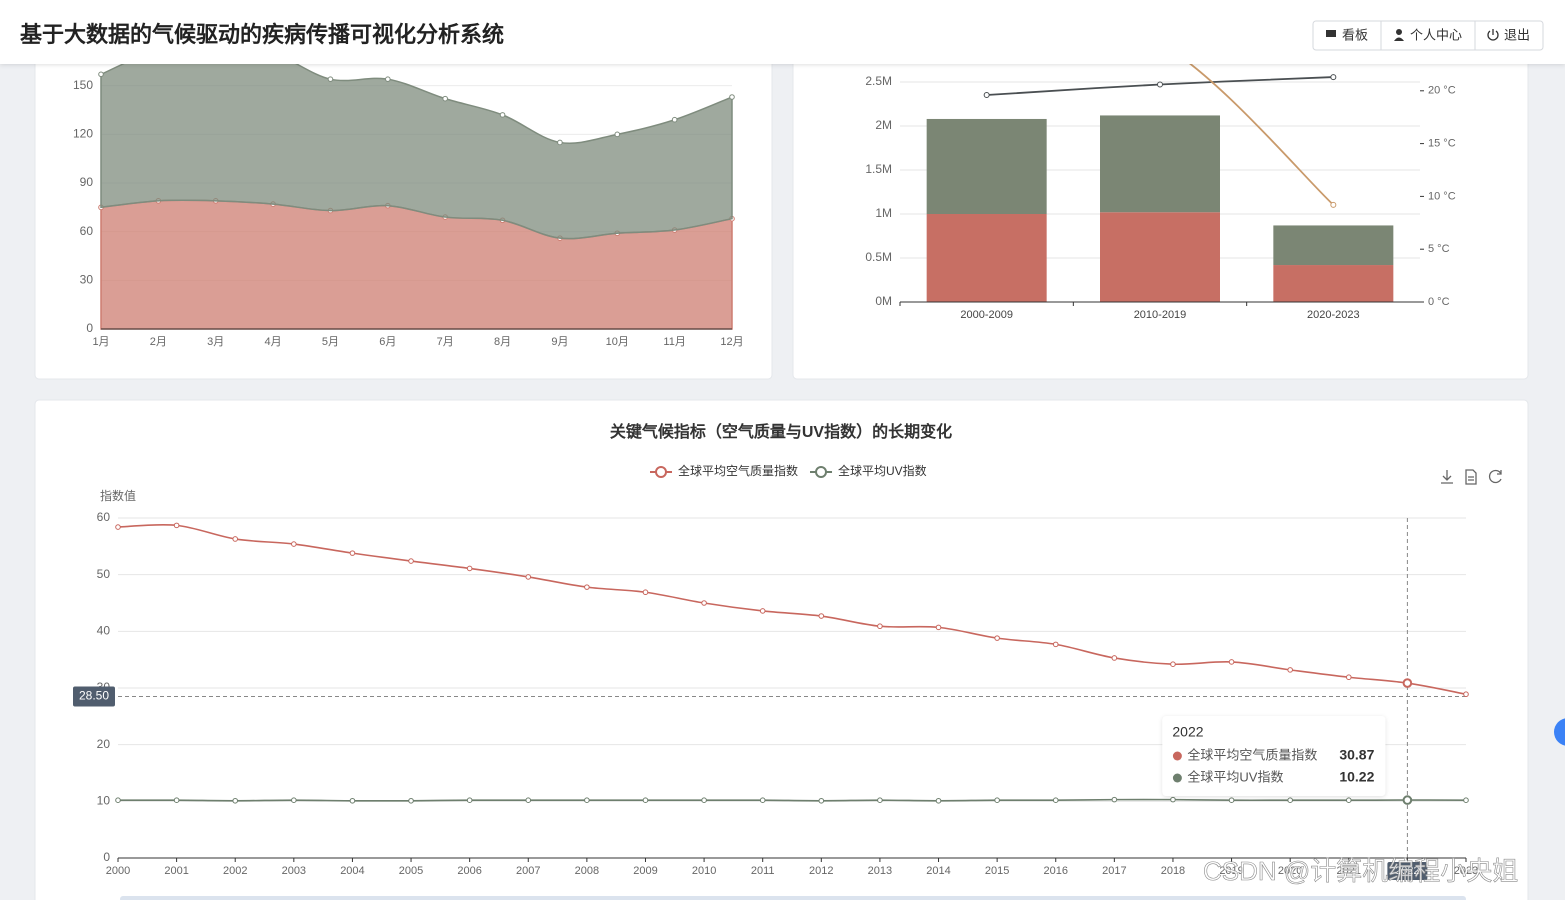 This screenshot has height=900, width=1565. I want to click on y-tick-label: 0, so click(106, 857).